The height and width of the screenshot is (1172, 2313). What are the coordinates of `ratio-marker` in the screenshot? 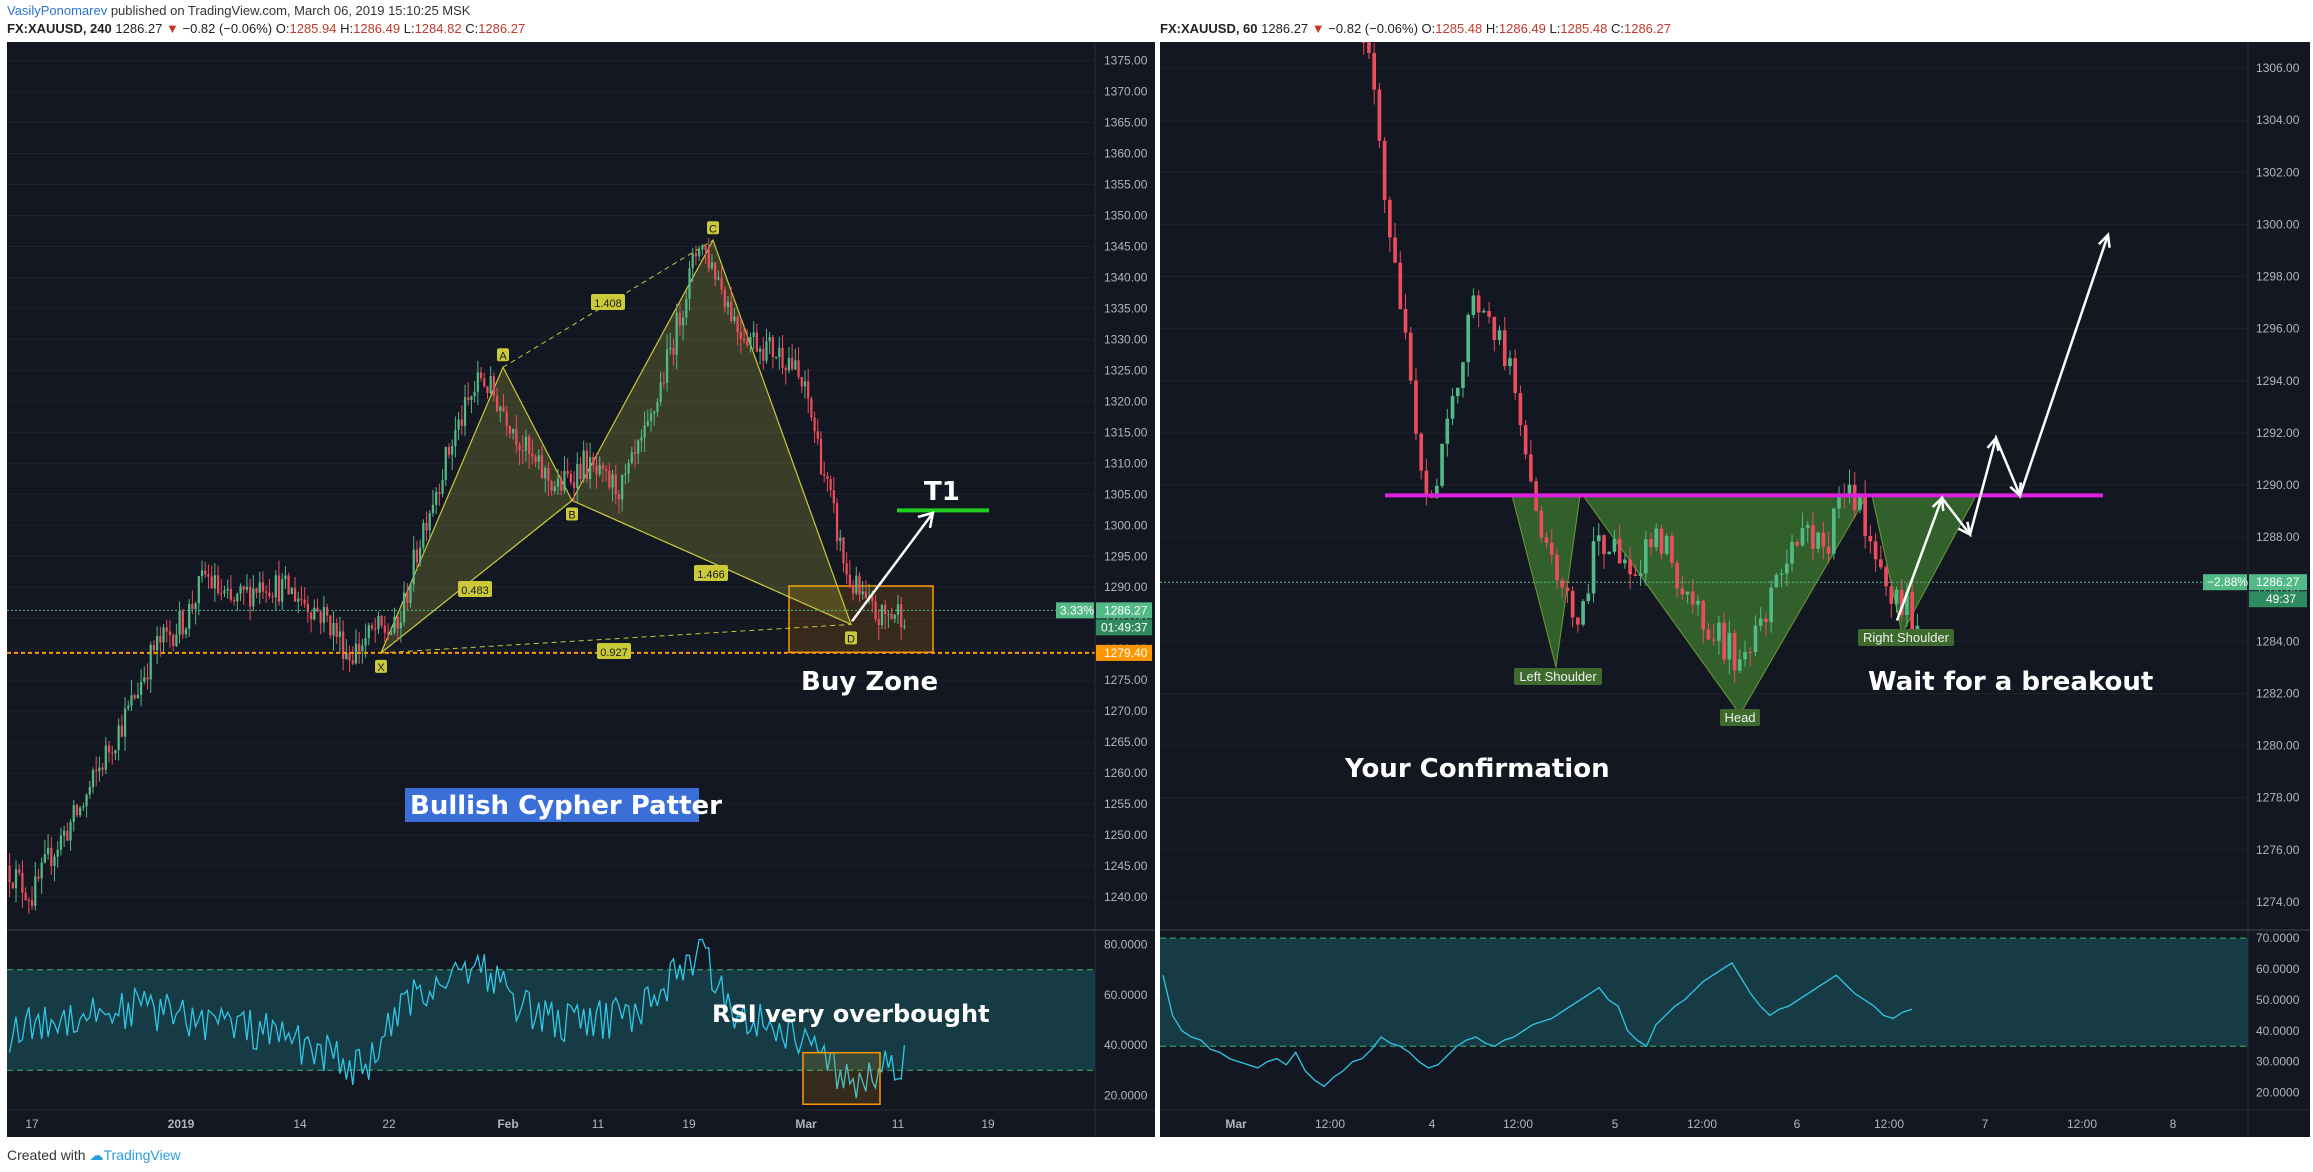 It's located at (614, 651).